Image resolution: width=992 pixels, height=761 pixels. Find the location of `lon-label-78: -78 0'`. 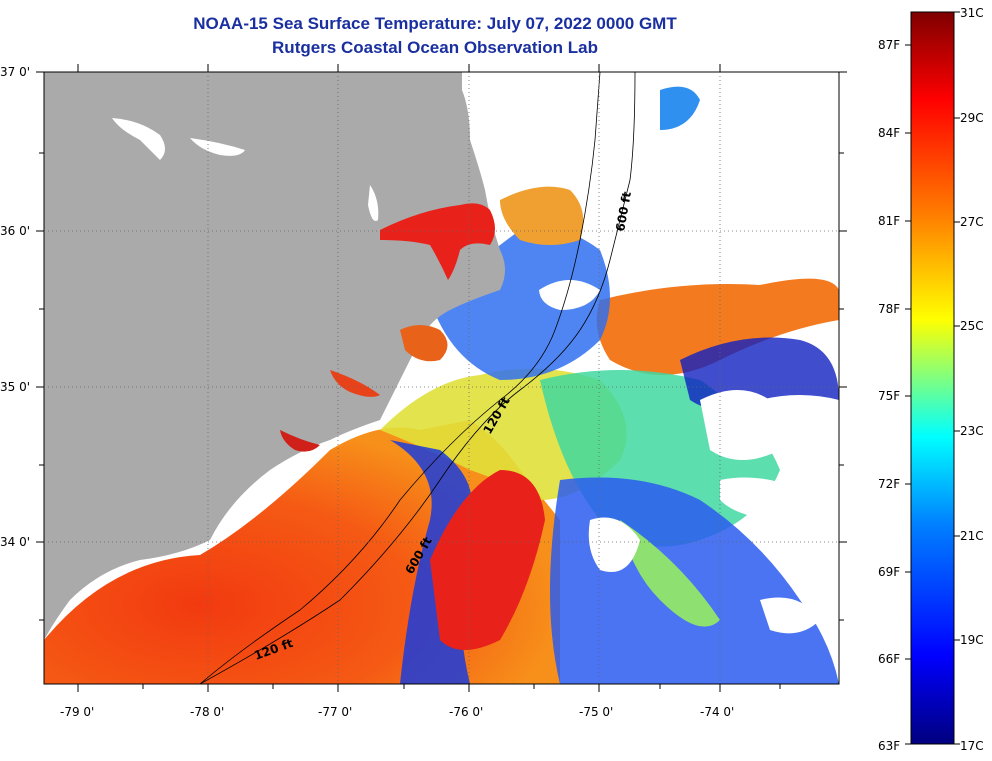

lon-label-78: -78 0' is located at coordinates (207, 712).